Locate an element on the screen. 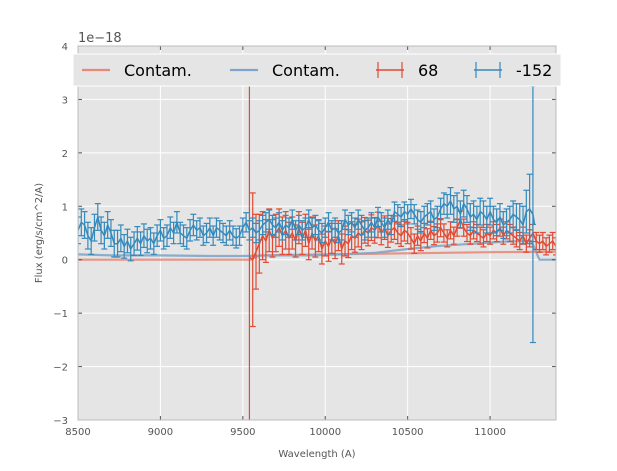 The image size is (617, 471). y-offset-label: 1e−18 is located at coordinates (100, 38).